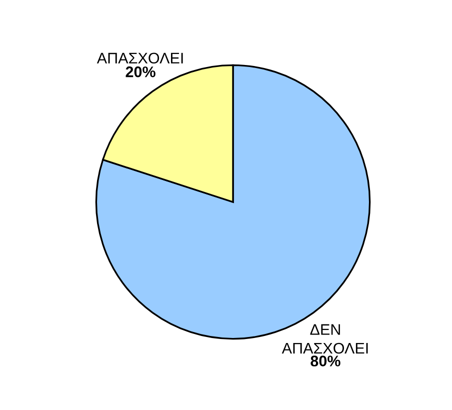  Describe the element at coordinates (325, 339) in the screenshot. I see `slice-label: ΔΕΝ ΑΠΑΣΧΟΛΕΙ` at that location.